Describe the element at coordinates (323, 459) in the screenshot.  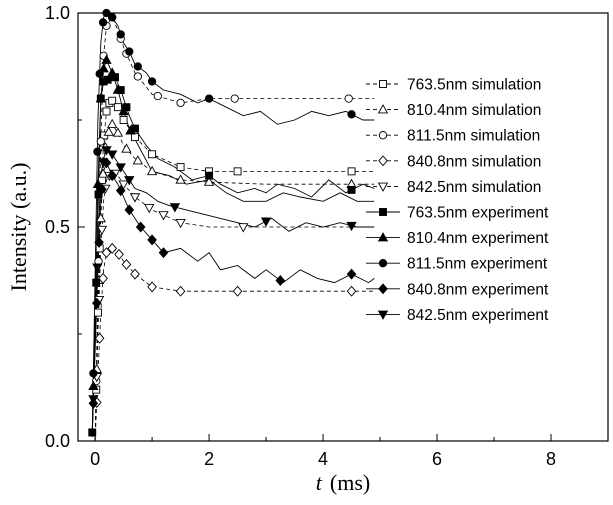
I see `x-tick-label: 4` at that location.